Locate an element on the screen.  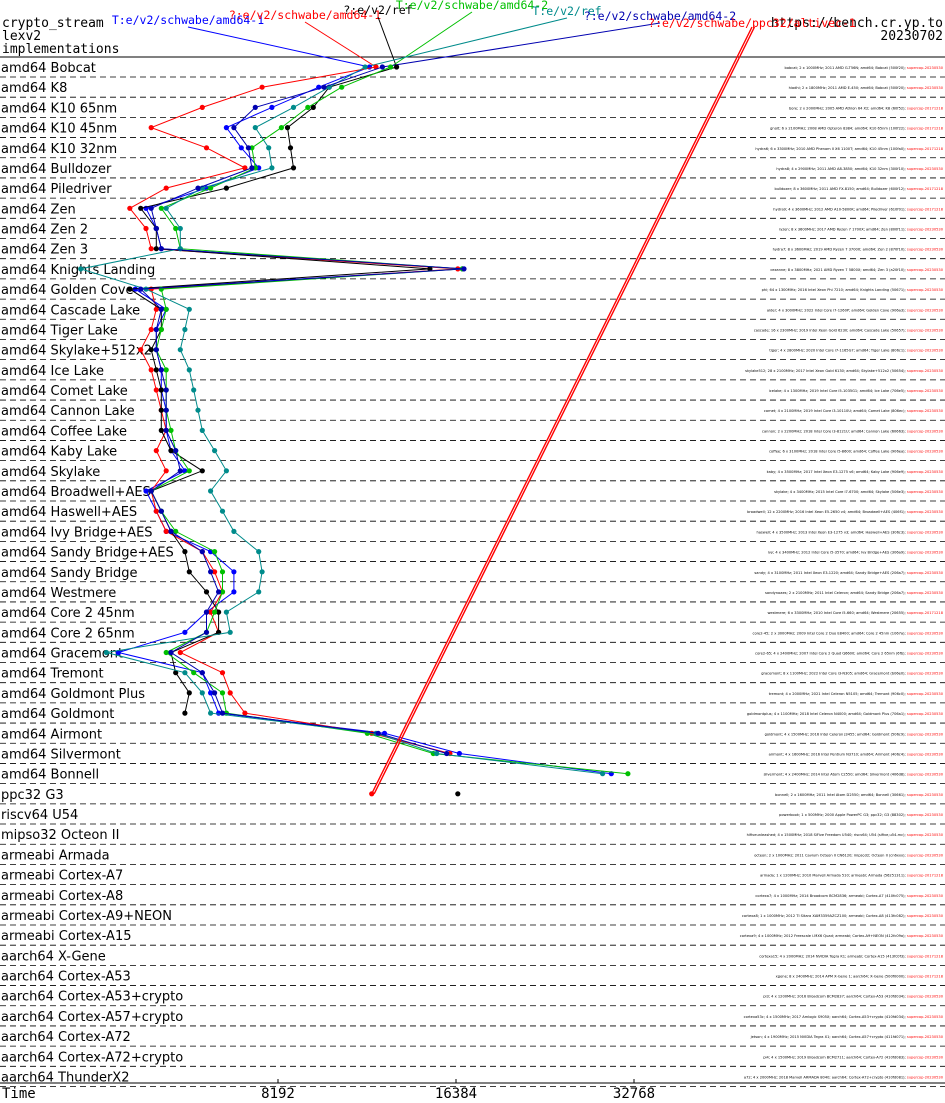
legend-label: T:e/v2/schwabe/amd64-2 is located at coordinates (472, 6).